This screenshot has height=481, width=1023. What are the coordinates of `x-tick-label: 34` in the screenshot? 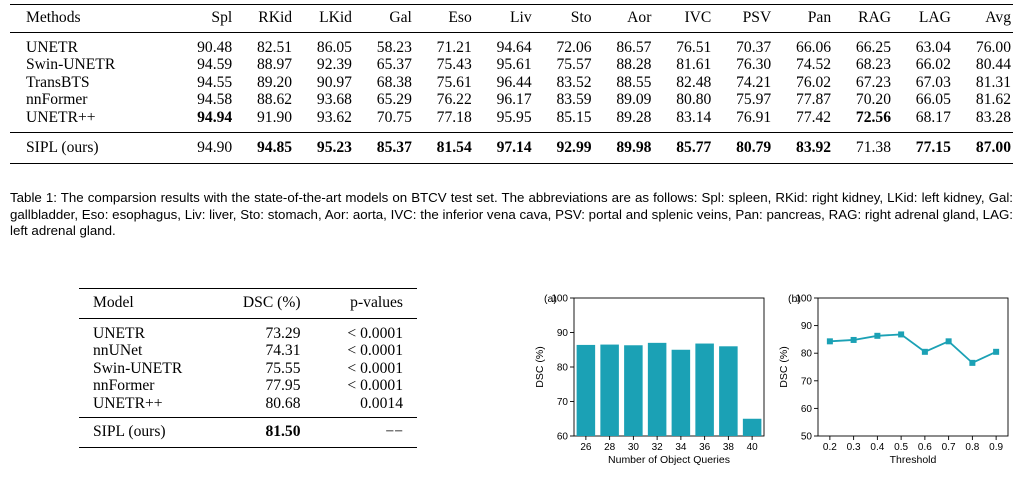 It's located at (681, 447).